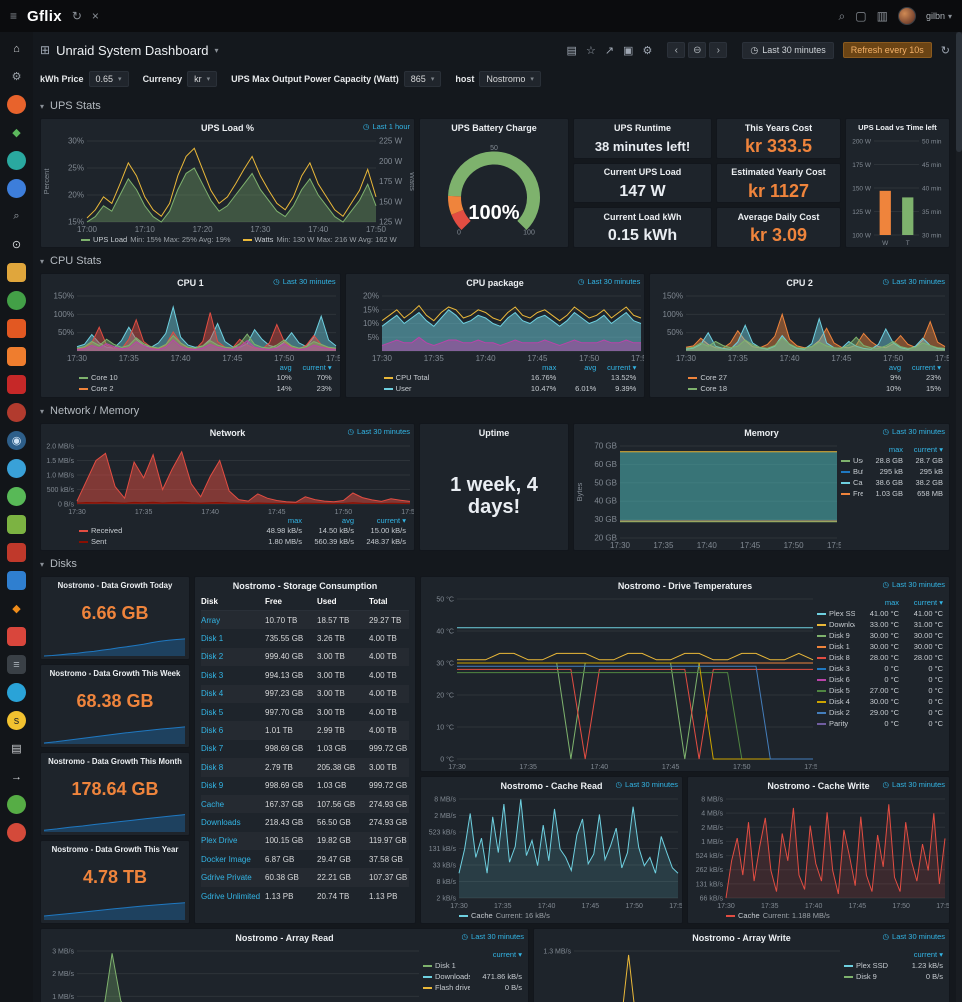 This screenshot has width=962, height=1002. Describe the element at coordinates (799, 282) in the screenshot. I see `panel-title: CPU 2` at that location.